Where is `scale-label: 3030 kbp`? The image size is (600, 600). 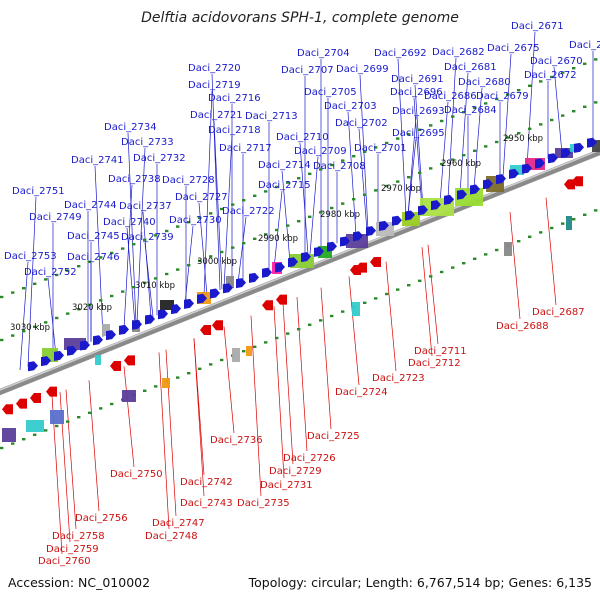 scale-label: 3030 kbp is located at coordinates (30, 328).